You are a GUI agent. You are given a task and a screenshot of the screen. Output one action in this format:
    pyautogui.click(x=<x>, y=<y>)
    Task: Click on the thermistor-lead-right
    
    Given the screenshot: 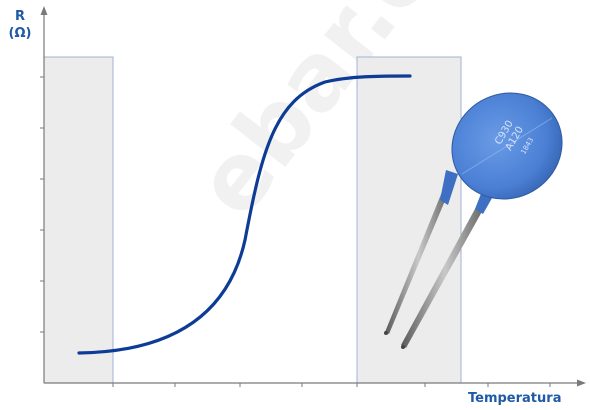 What is the action you would take?
    pyautogui.click(x=445, y=272)
    